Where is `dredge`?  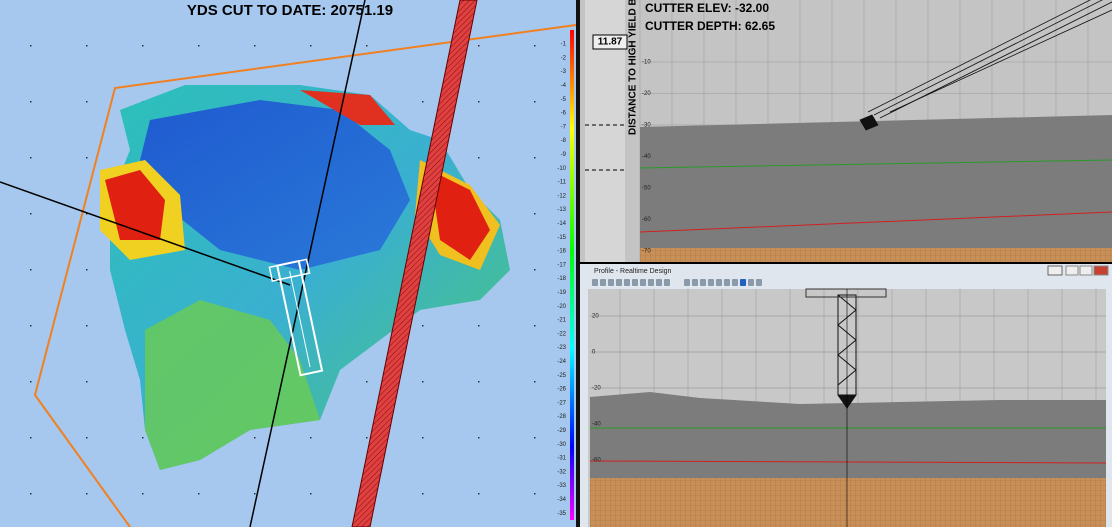
dredge is located at coordinates (296, 317).